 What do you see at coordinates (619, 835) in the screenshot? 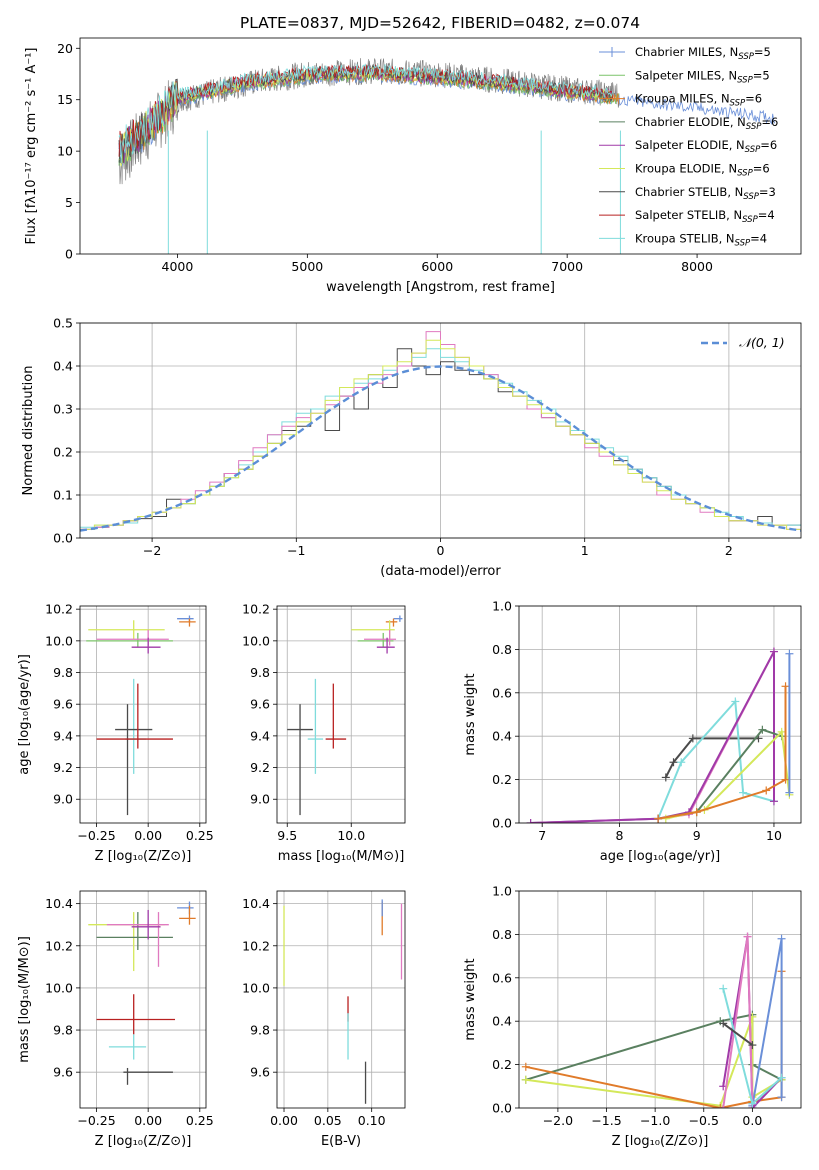
I see `x-tick-label: 8` at bounding box center [619, 835].